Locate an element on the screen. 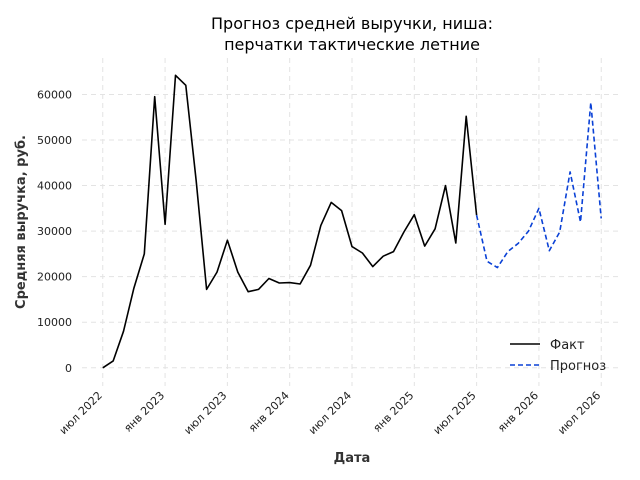 The image size is (640, 480). x-tick-label: янв 2024 is located at coordinates (269, 412).